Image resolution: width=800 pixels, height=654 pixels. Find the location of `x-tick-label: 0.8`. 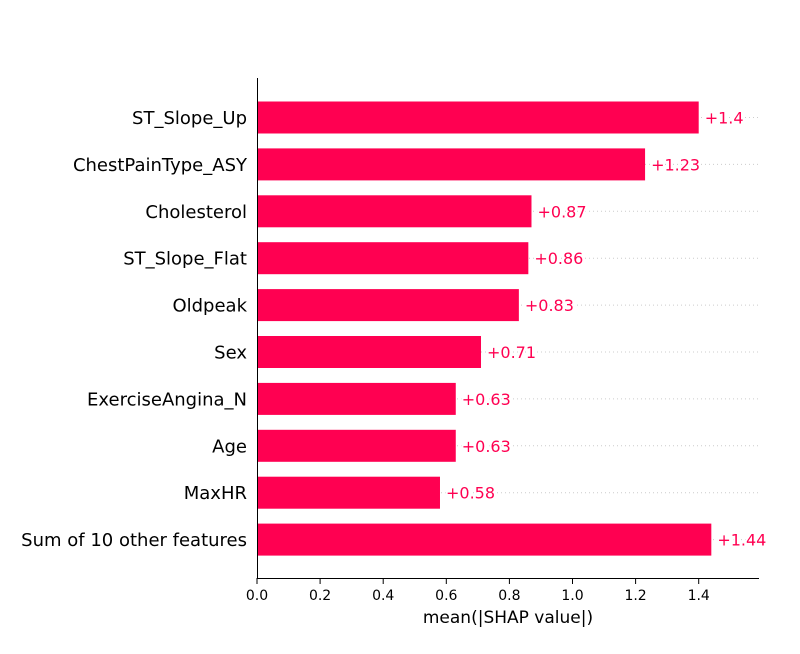

x-tick-label: 0.8 is located at coordinates (509, 596).